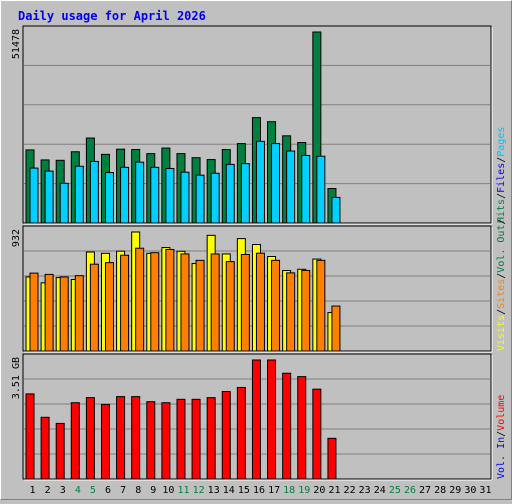  What do you see at coordinates (108, 490) in the screenshot?
I see `x-tick-label-day-6: 6` at bounding box center [108, 490].